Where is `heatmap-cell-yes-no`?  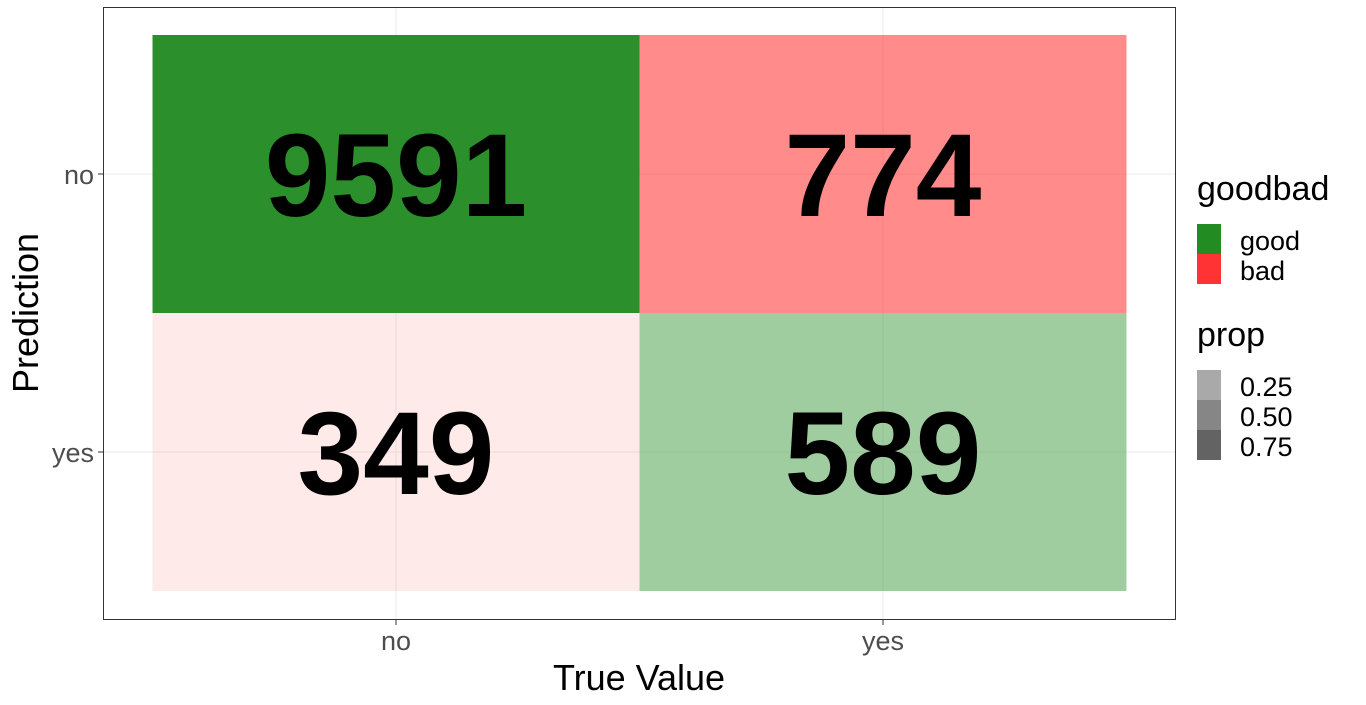
heatmap-cell-yes-no is located at coordinates (883, 174).